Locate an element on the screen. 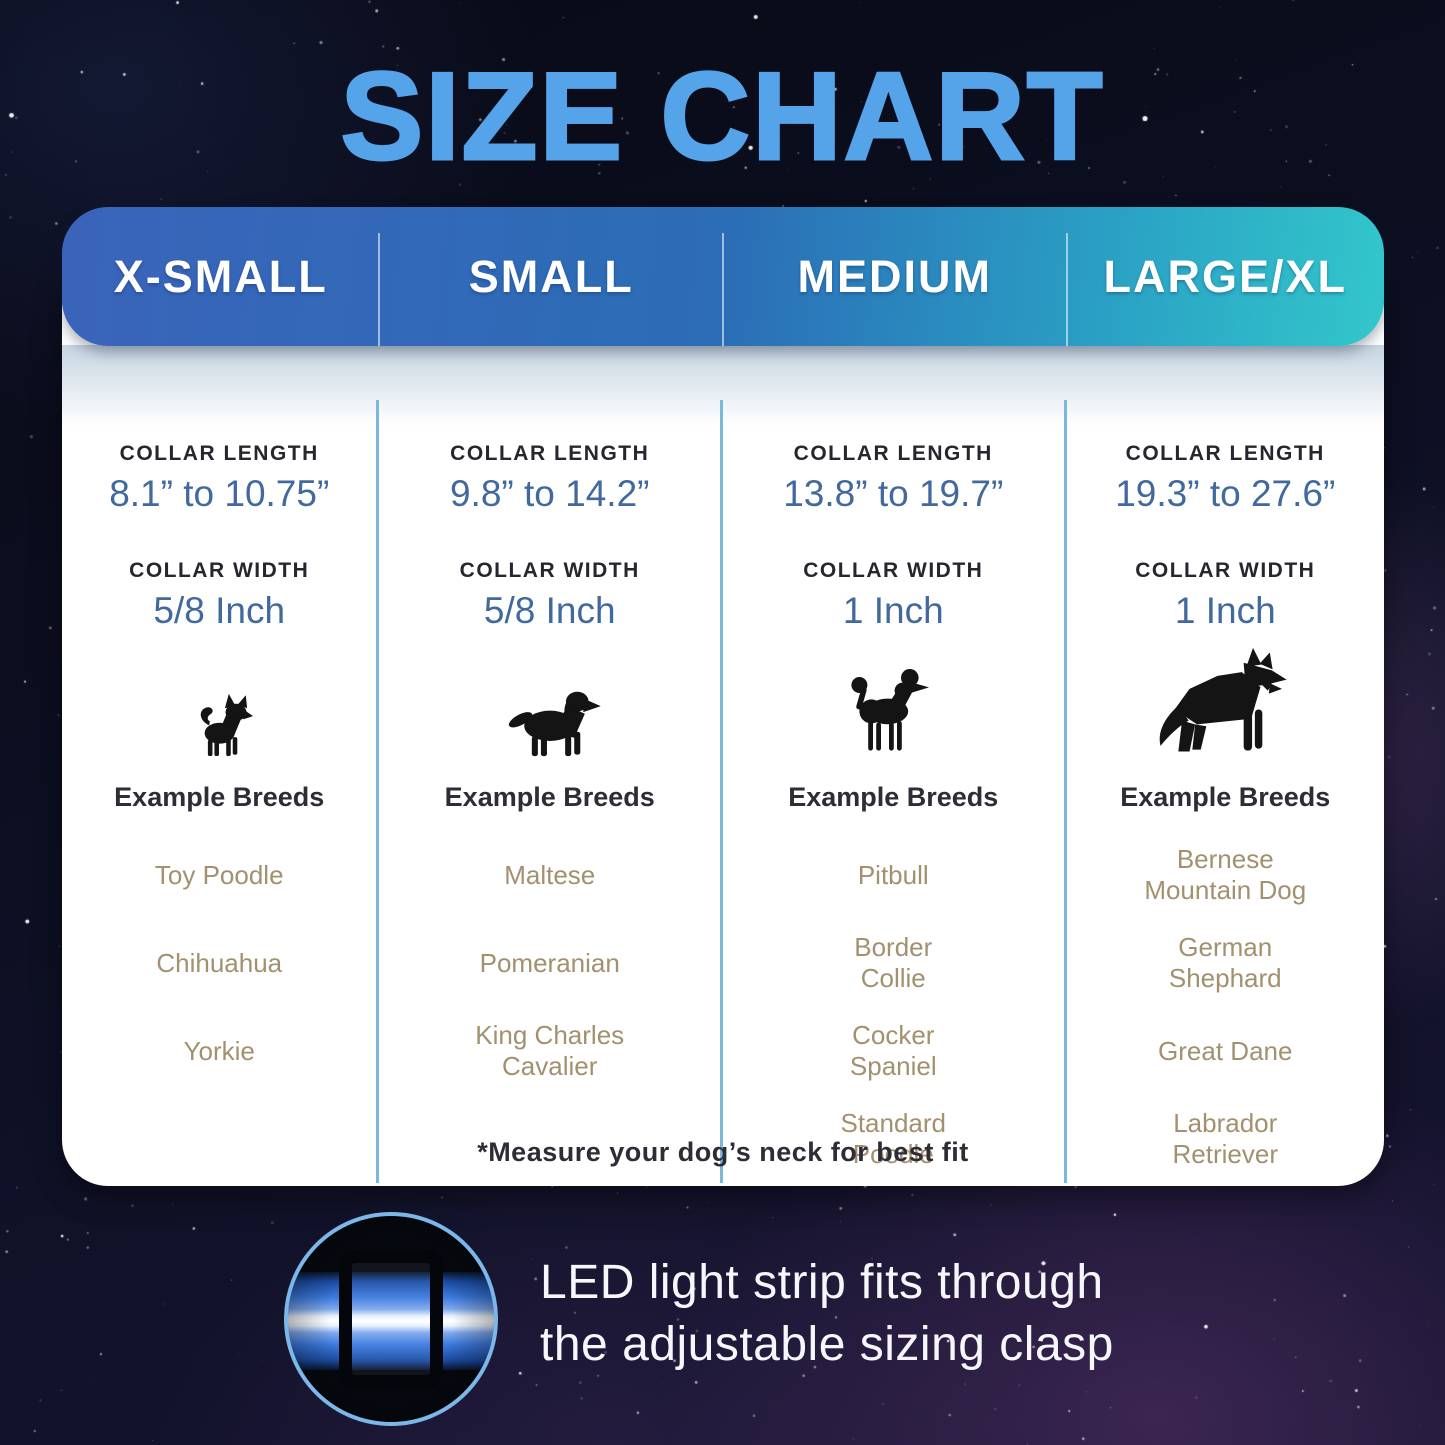 The width and height of the screenshot is (1445, 1445). callout-line-2: the adjustable sizing clasp is located at coordinates (827, 1345).